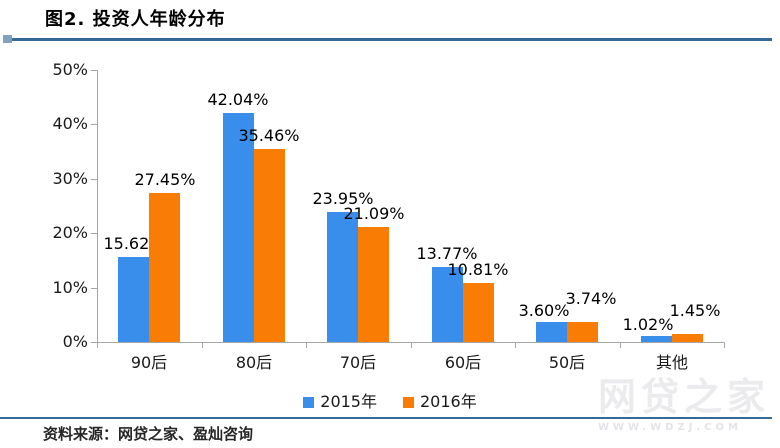 This screenshot has height=448, width=780. Describe the element at coordinates (695, 310) in the screenshot. I see `data-label: 1.45%` at that location.